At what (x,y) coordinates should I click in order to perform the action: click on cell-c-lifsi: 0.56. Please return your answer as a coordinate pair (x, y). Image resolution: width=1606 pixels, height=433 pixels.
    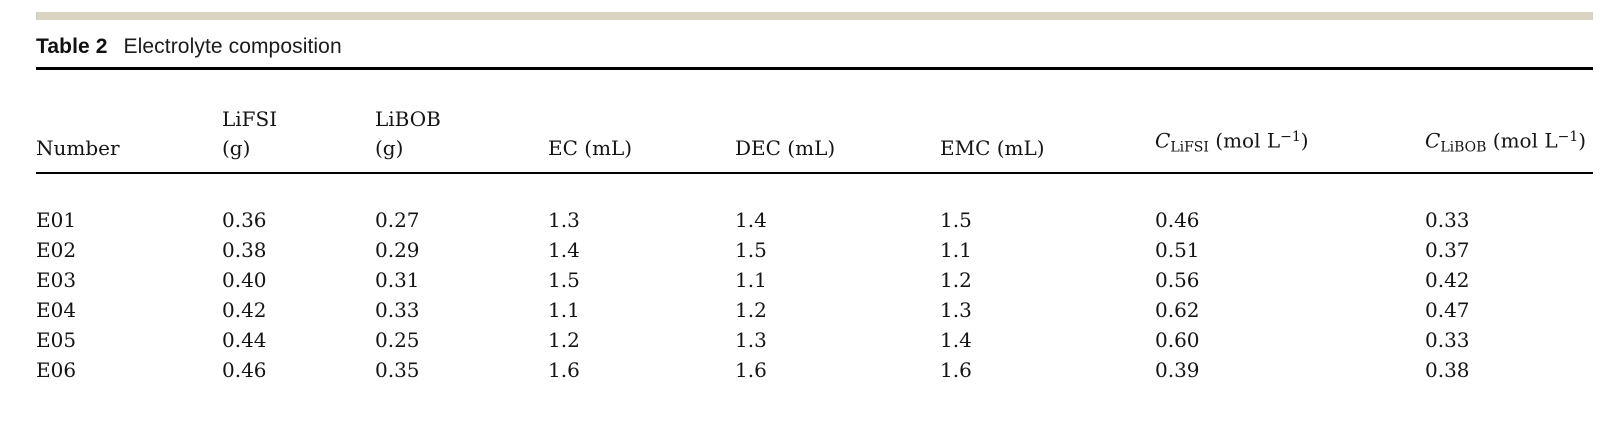
    Looking at the image, I should click on (1177, 279).